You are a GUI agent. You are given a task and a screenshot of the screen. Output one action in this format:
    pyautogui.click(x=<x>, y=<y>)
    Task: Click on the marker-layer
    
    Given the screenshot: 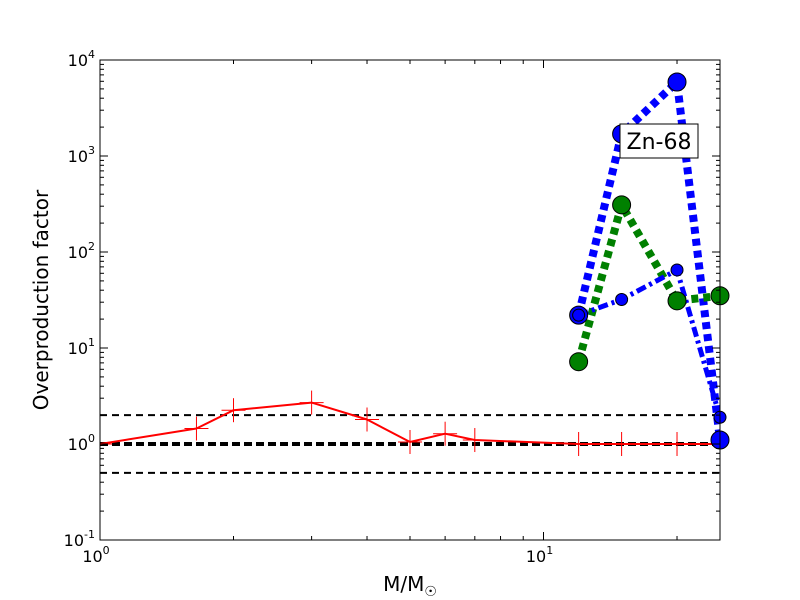 What is the action you would take?
    pyautogui.click(x=649, y=261)
    